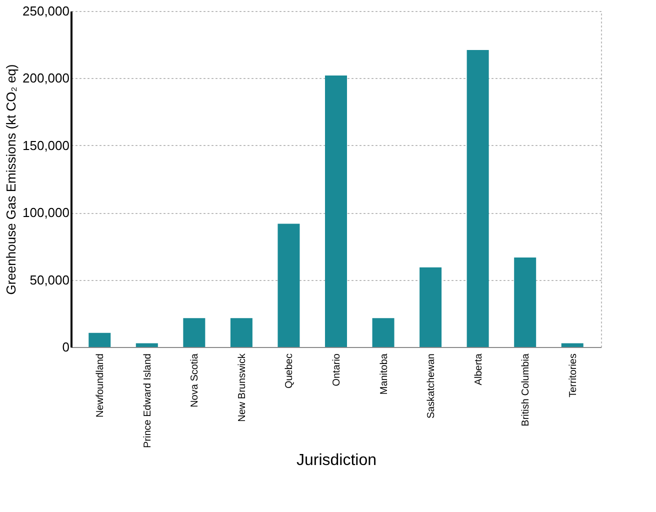 The width and height of the screenshot is (656, 512). What do you see at coordinates (46, 212) in the screenshot?
I see `y-tick-label: 100,000` at bounding box center [46, 212].